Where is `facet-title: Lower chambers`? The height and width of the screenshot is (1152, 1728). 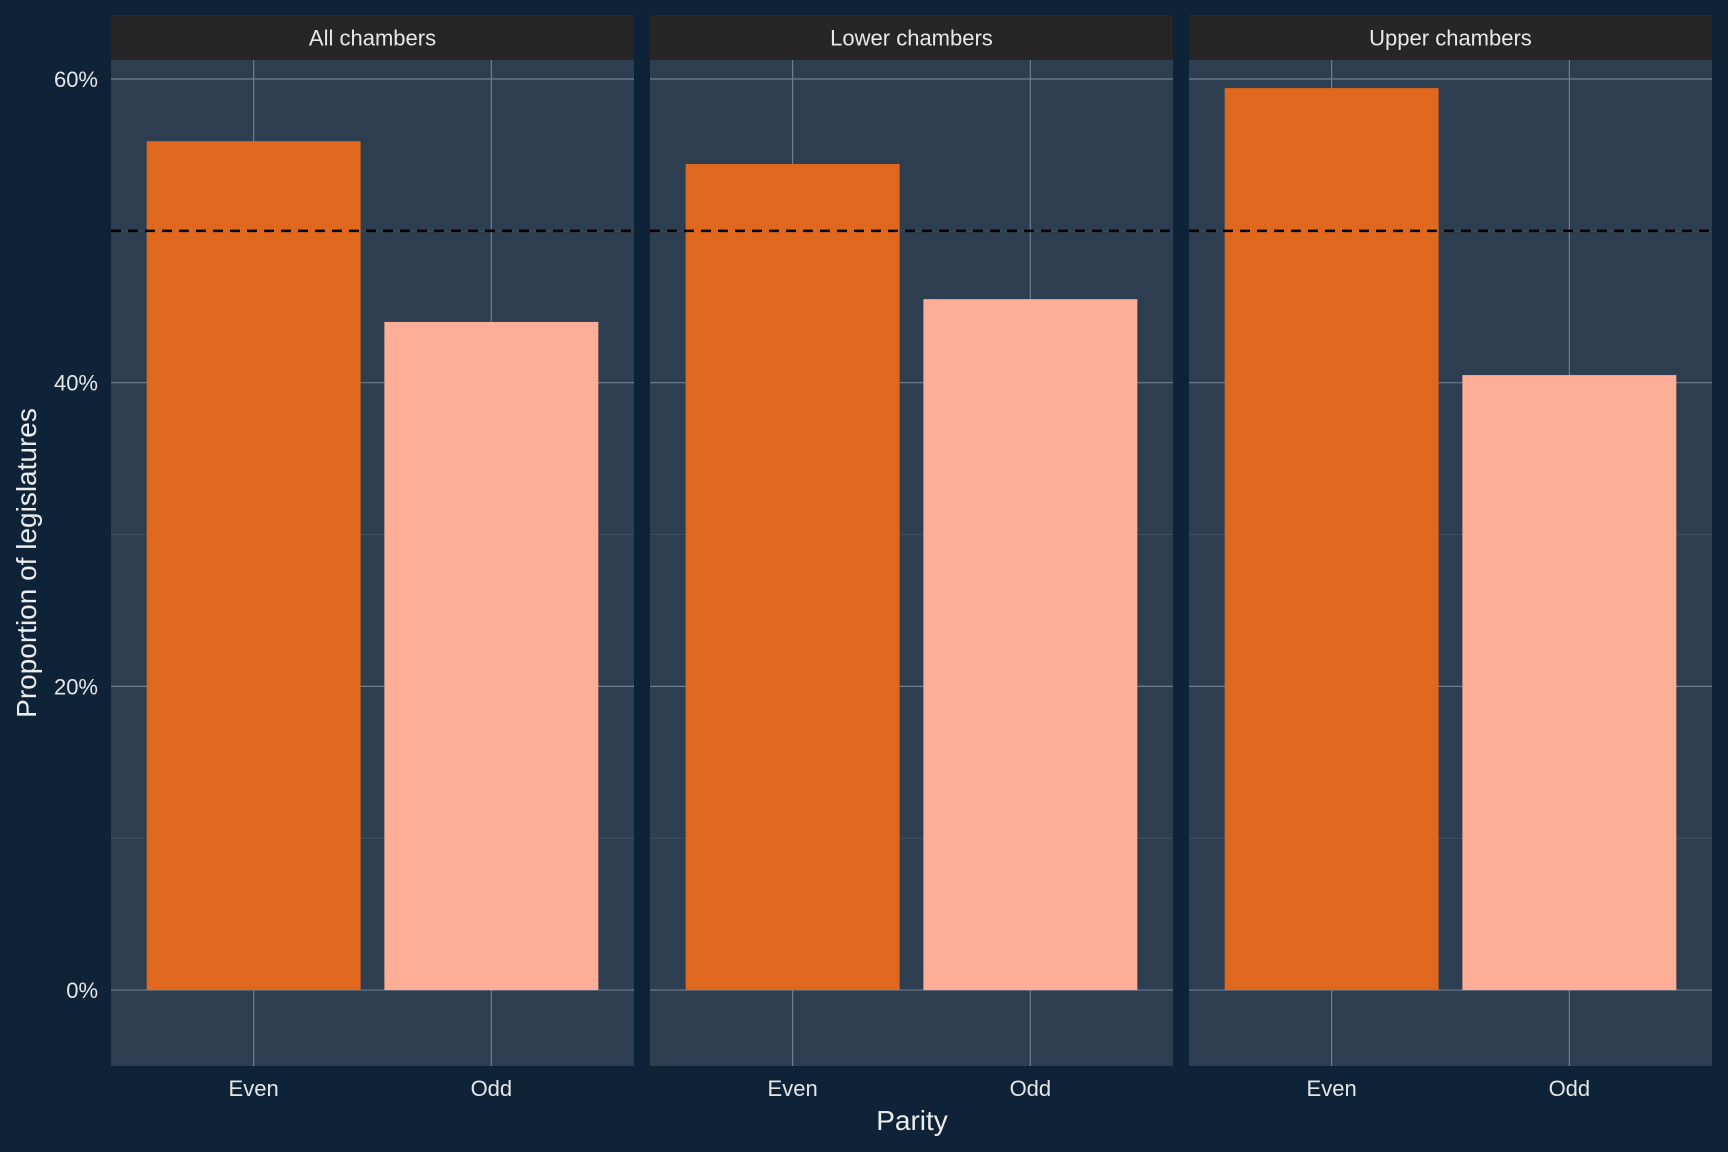
facet-title: Lower chambers is located at coordinates (911, 38).